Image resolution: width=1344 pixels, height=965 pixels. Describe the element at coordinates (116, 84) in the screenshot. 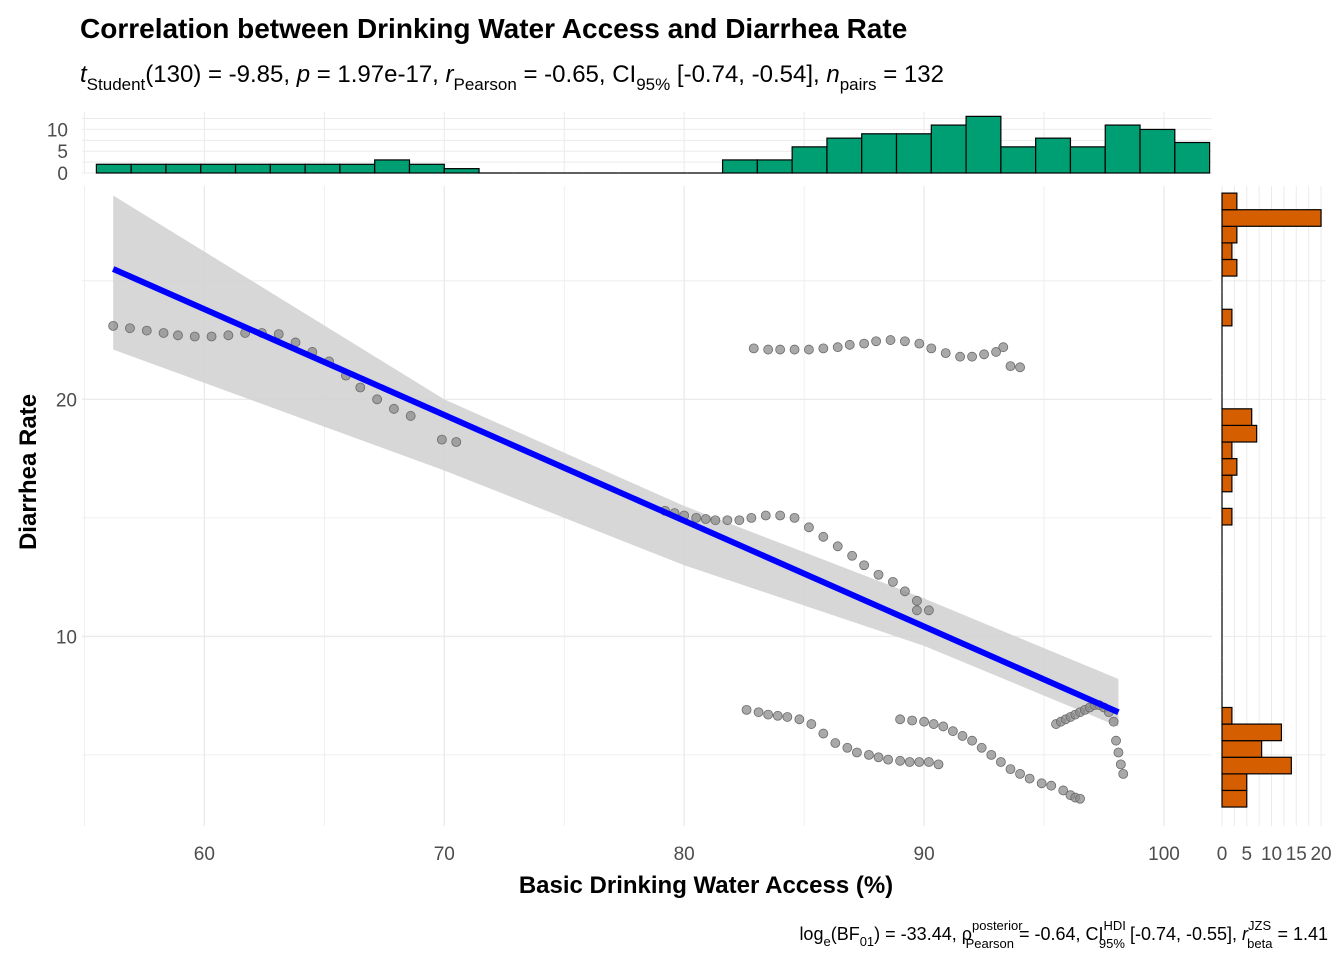

I see `subtitle-t-sub: Student` at that location.